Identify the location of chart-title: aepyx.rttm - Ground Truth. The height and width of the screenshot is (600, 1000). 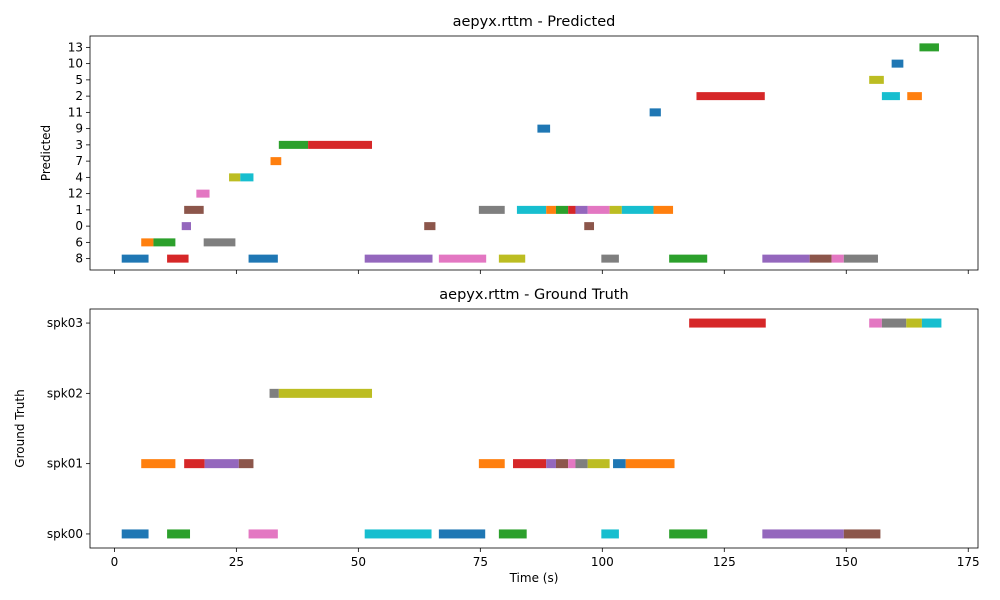
(533, 295).